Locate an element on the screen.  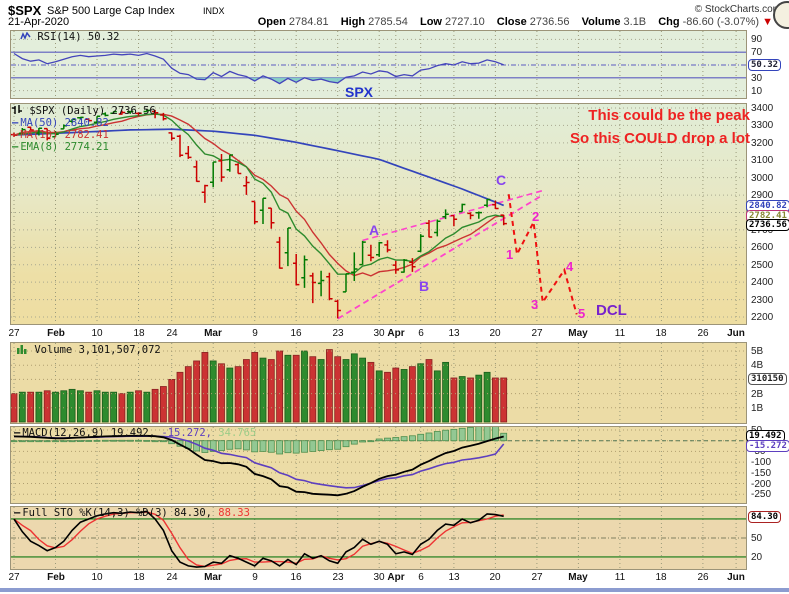
low-value: 2727.10 is located at coordinates (464, 22).